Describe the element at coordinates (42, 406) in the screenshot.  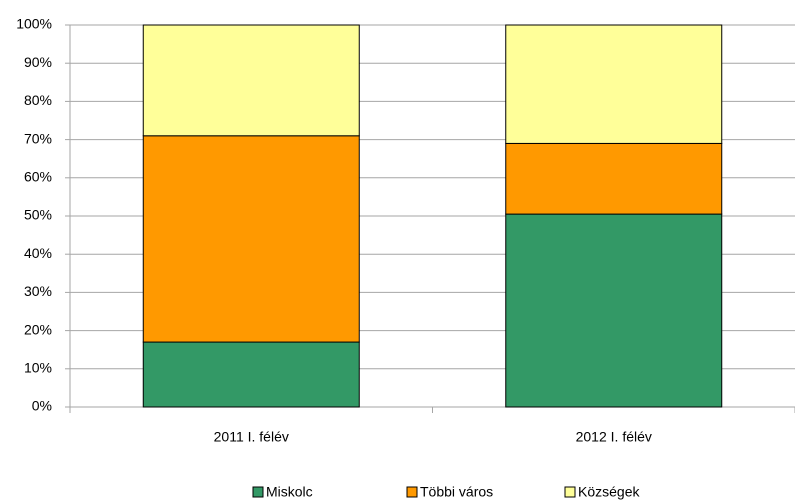
I see `y-tick-label: 0%` at that location.